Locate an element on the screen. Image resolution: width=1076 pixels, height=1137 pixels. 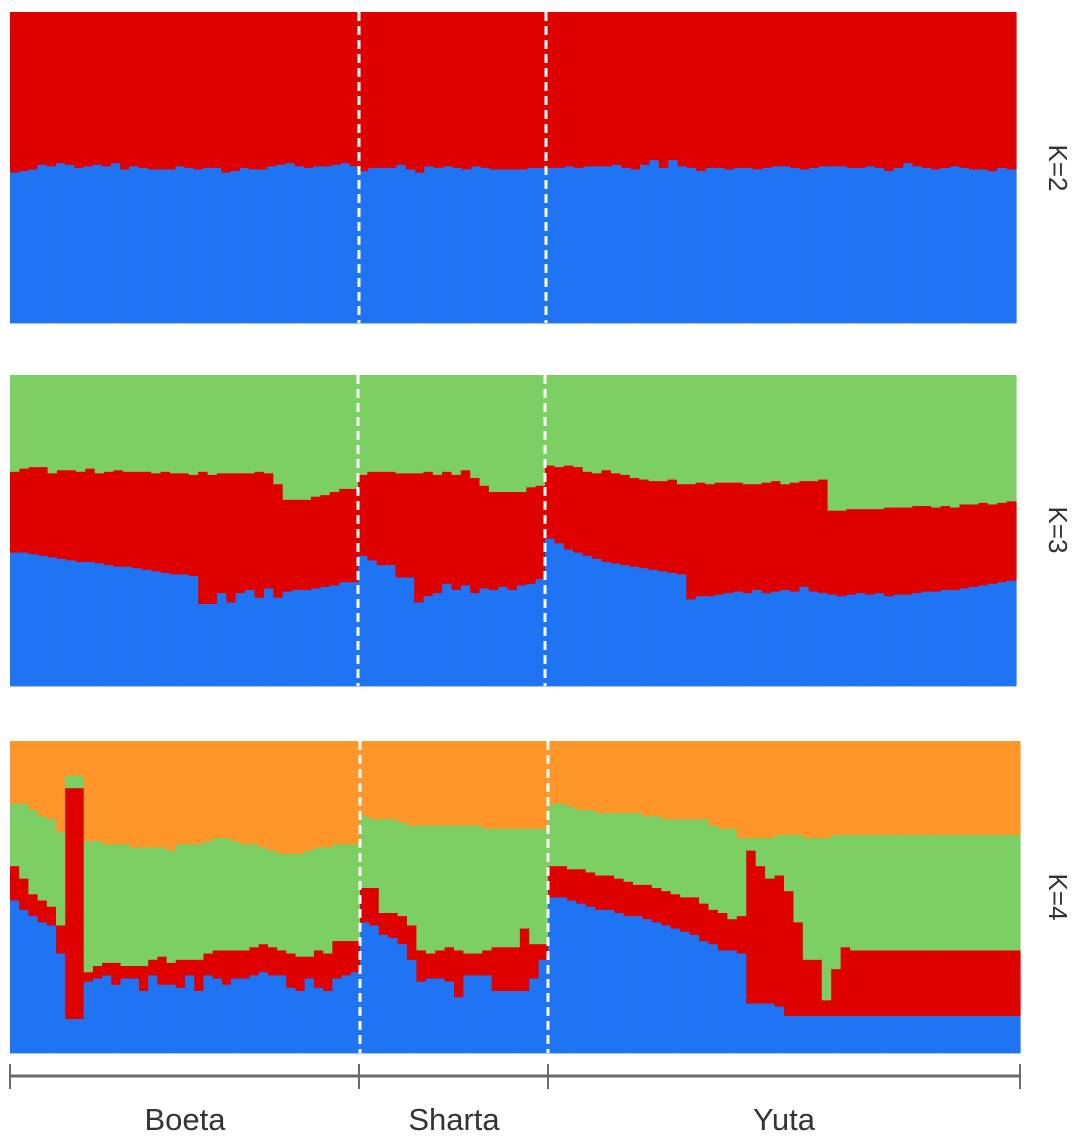
panel-label-k4: K=4 is located at coordinates (1058, 897).